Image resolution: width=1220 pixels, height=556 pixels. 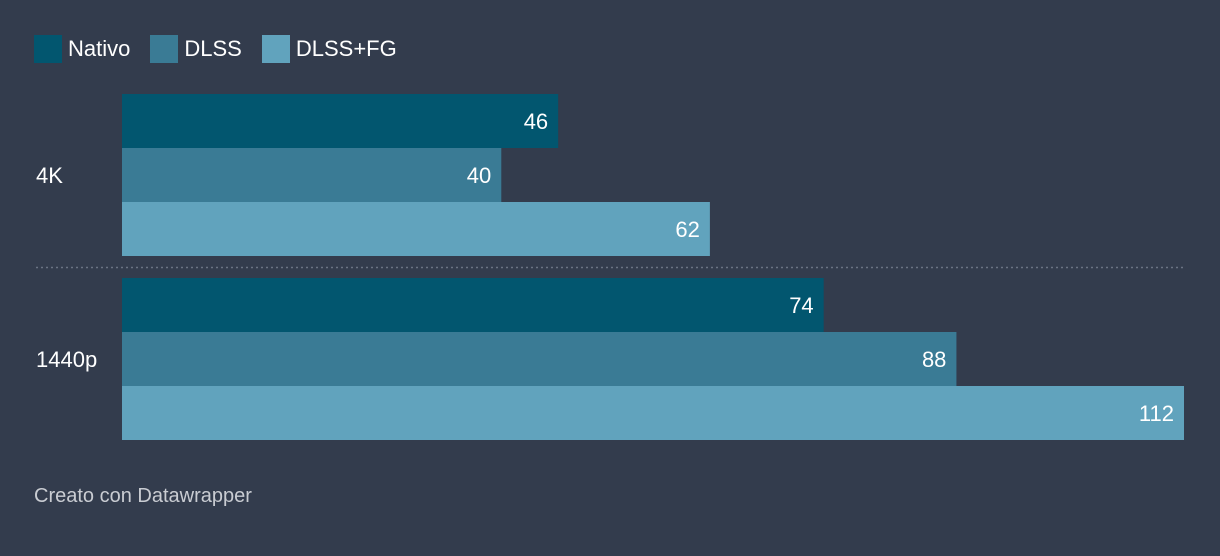 What do you see at coordinates (312, 175) in the screenshot?
I see `bar-4k-dlss` at bounding box center [312, 175].